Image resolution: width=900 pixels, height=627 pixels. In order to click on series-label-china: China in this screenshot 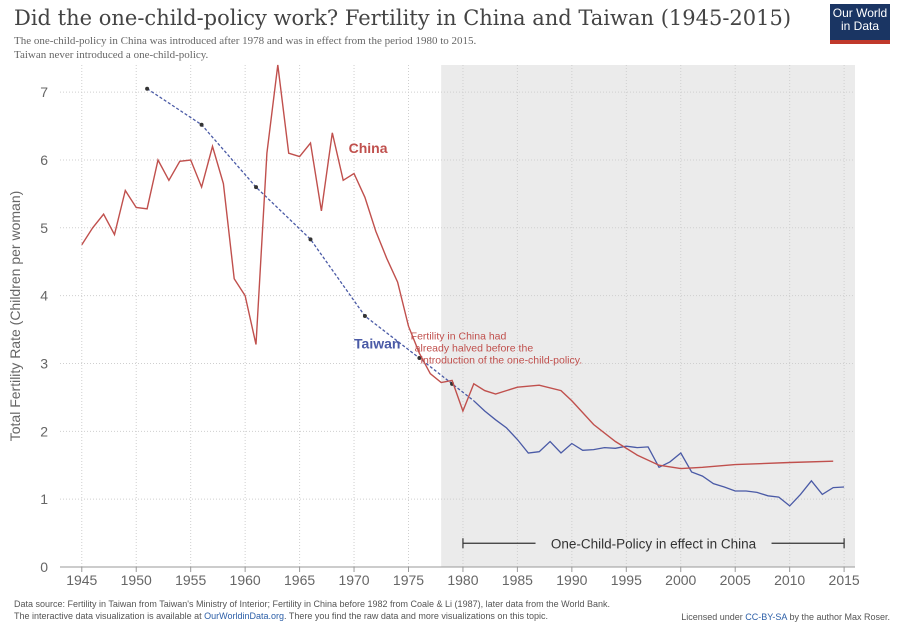, I will do `click(368, 148)`.